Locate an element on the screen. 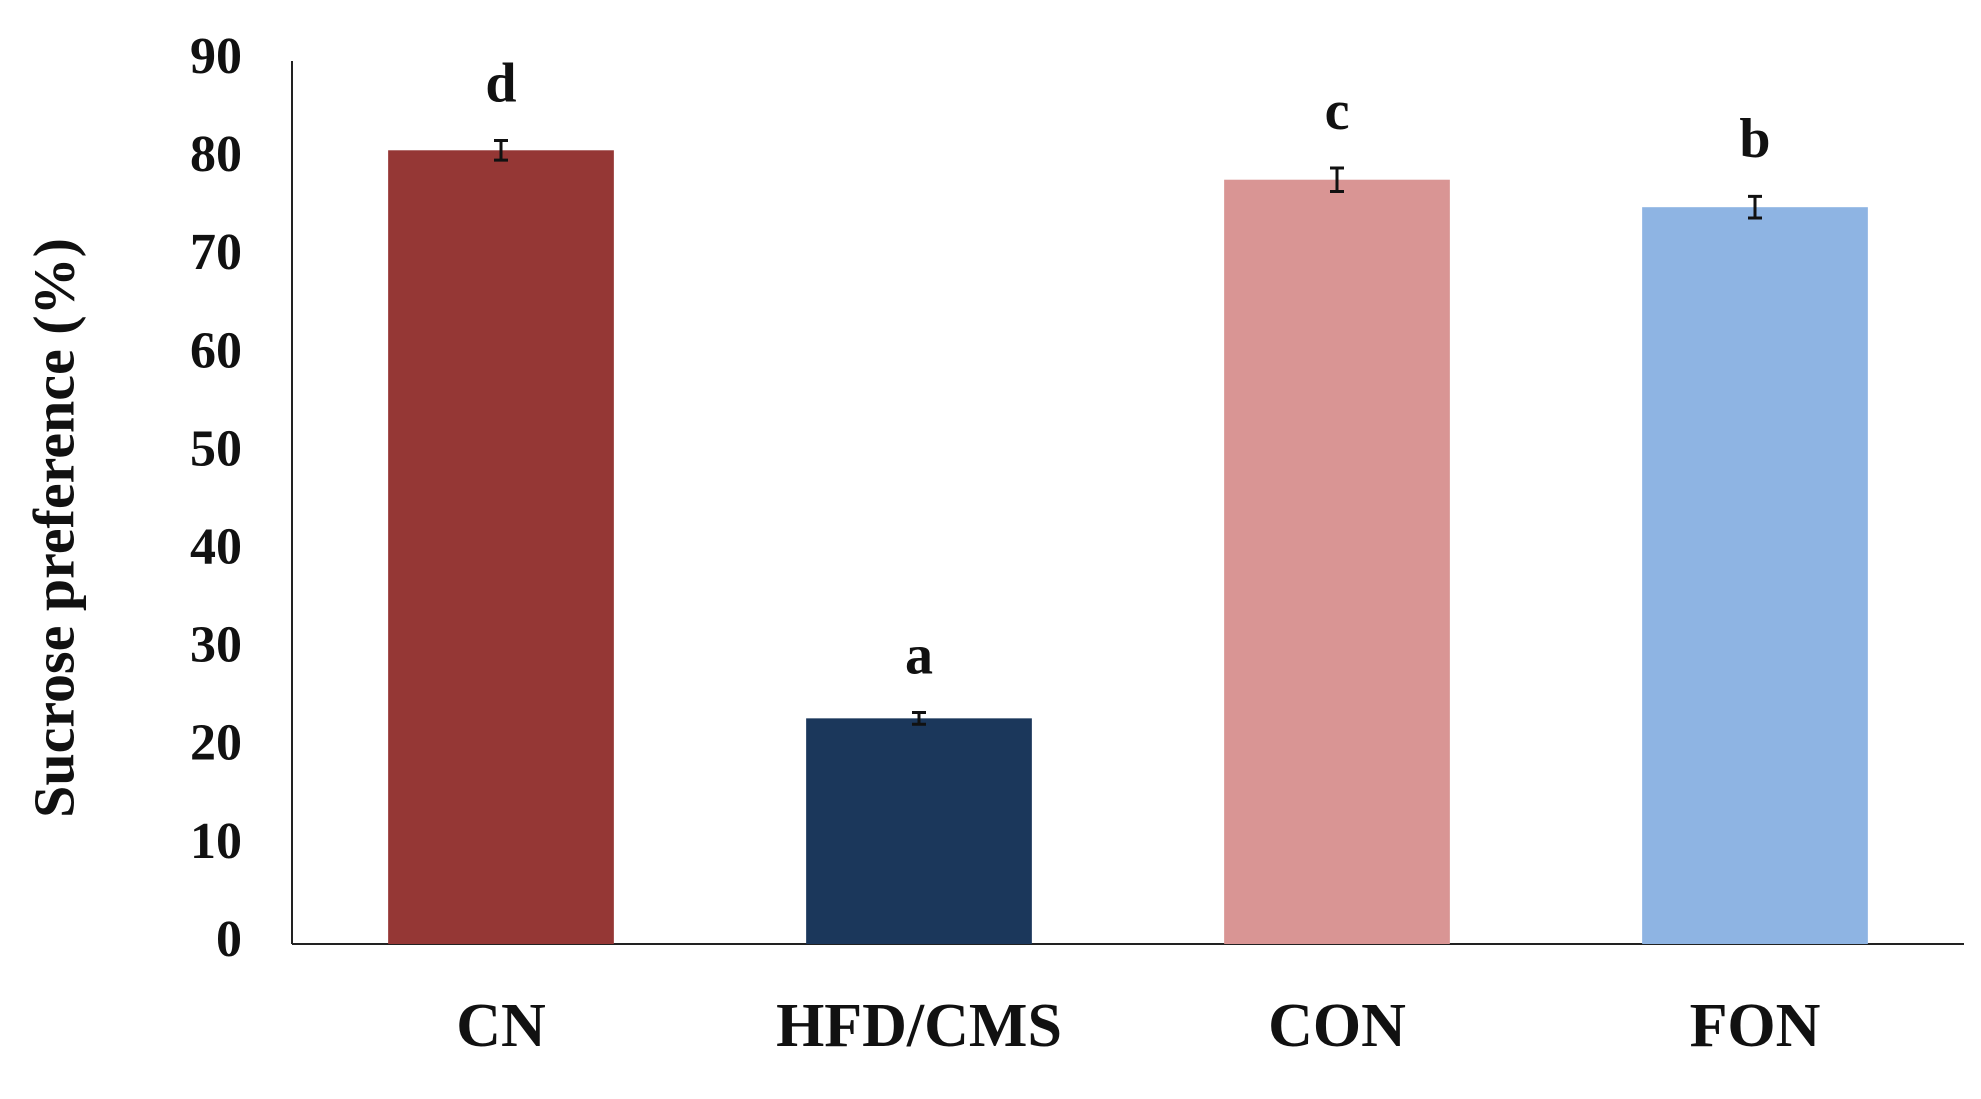  x-tick-label: FON is located at coordinates (1755, 1026).